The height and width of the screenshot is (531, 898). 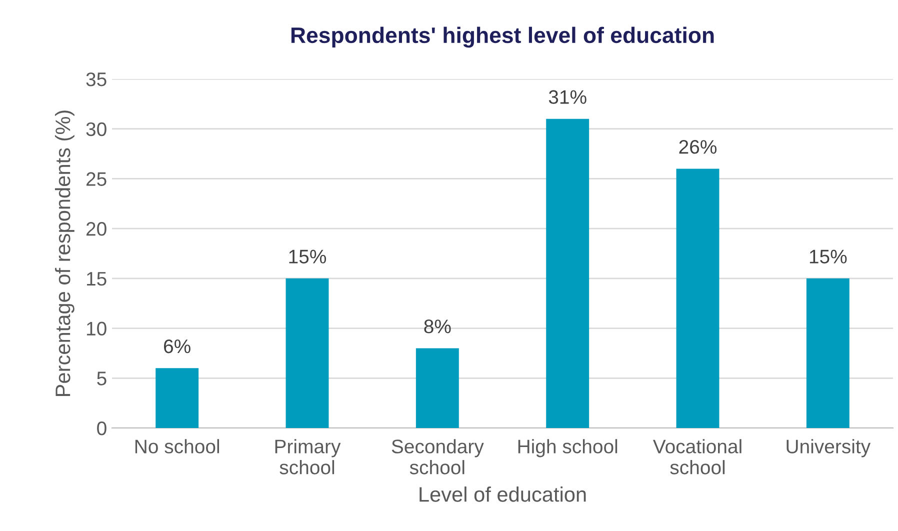 What do you see at coordinates (503, 494) in the screenshot?
I see `x-axis-title: Level of education` at bounding box center [503, 494].